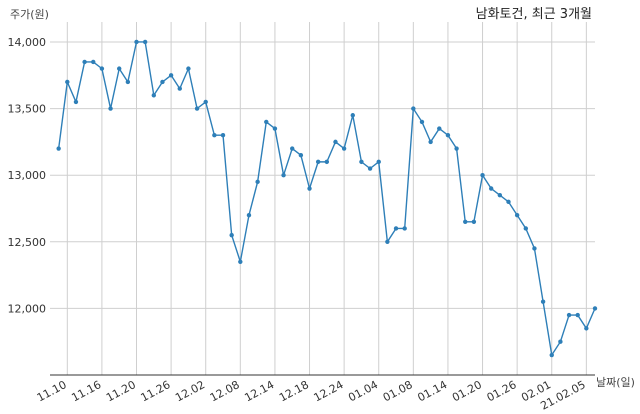  Describe the element at coordinates (27, 308) in the screenshot. I see `y-tick-label: 12,000` at that location.